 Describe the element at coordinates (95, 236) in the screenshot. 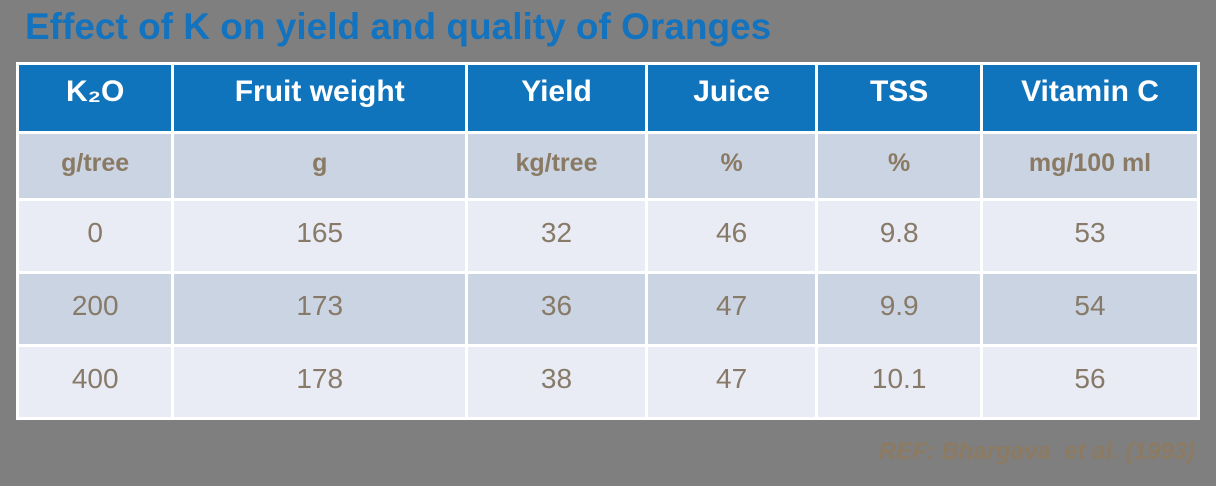

I see `table-cell: 0` at that location.